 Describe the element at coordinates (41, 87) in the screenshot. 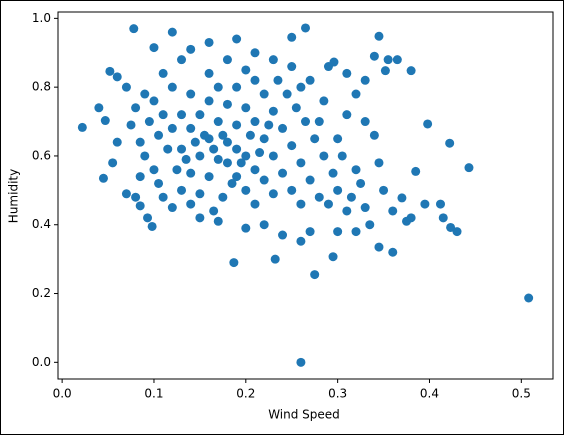

I see `y-tick-label: 0.8` at that location.